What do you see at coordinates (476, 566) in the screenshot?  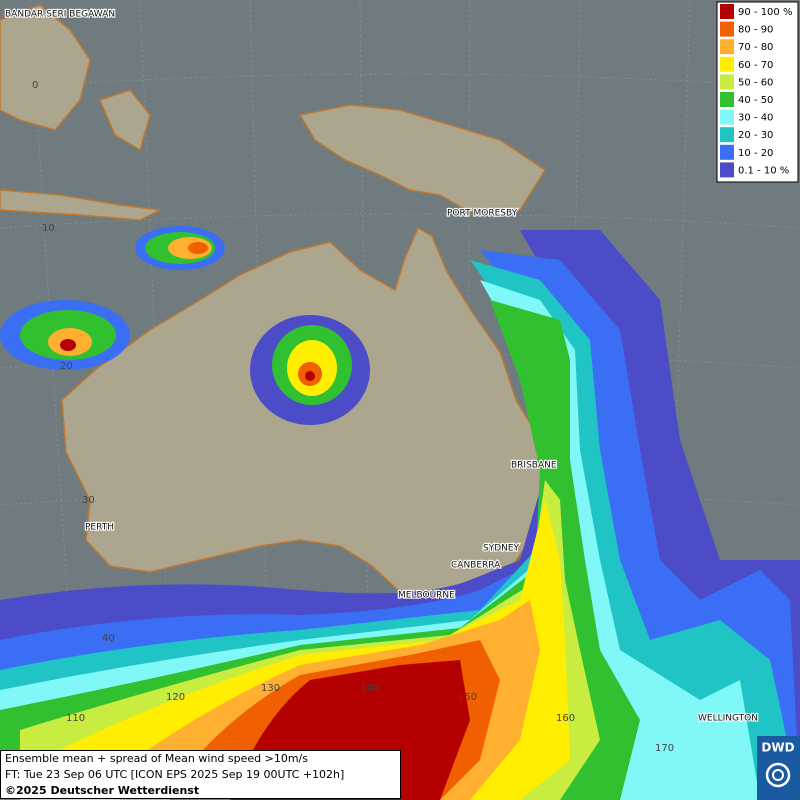 I see `city-label: CANBERRA` at bounding box center [476, 566].